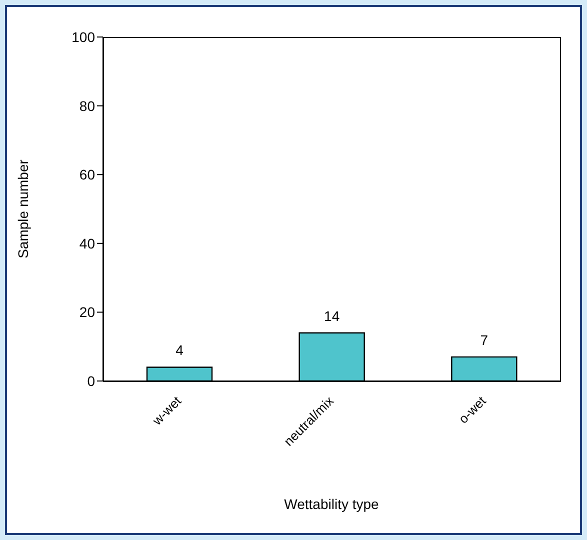 The height and width of the screenshot is (540, 587). Describe the element at coordinates (22, 208) in the screenshot. I see `y-axis-title: Sample number` at that location.